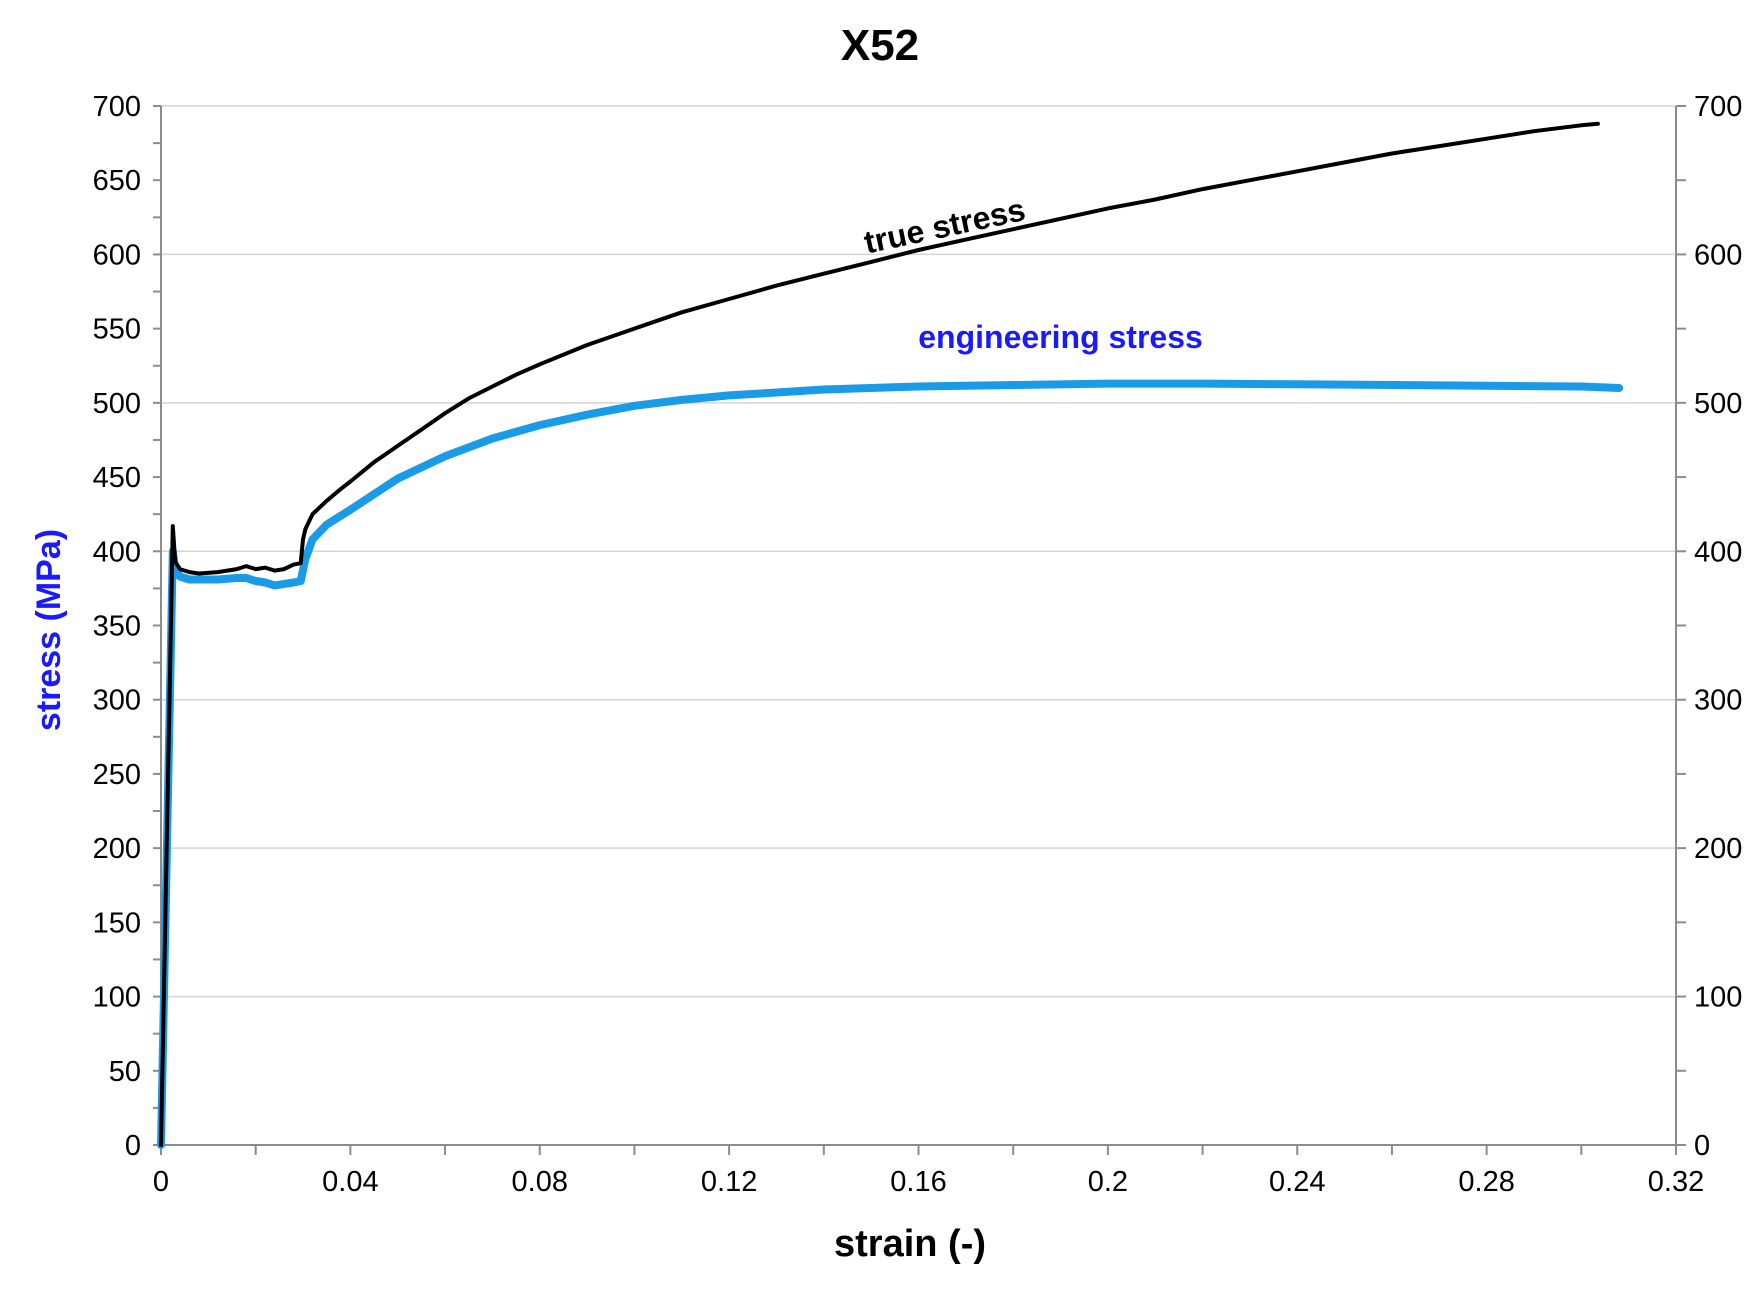  I want to click on y-tick-label-right: 500, so click(1718, 404).